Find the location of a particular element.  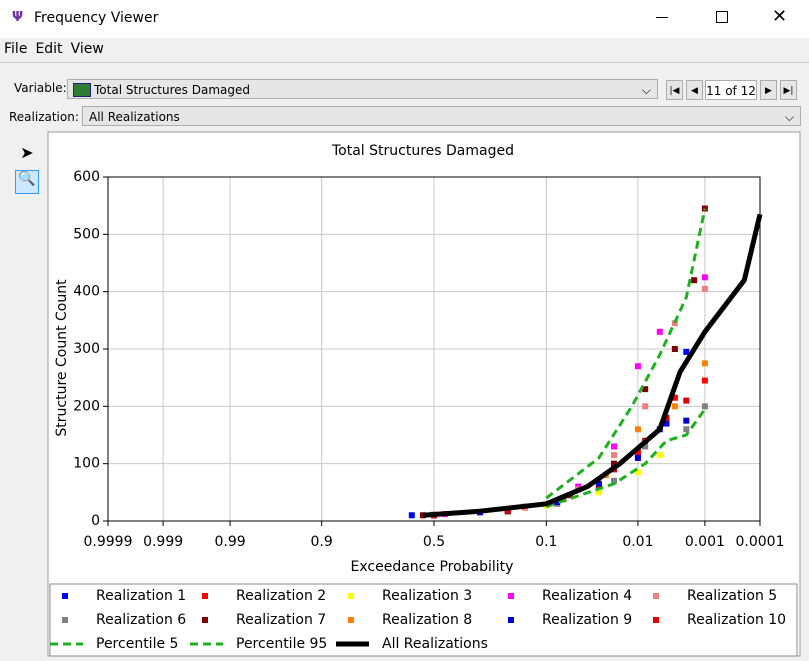

legend-label: Percentile 95 is located at coordinates (281, 644).